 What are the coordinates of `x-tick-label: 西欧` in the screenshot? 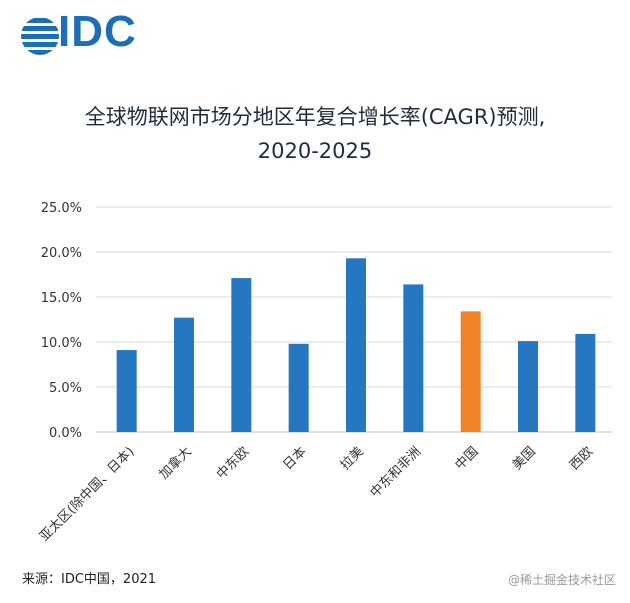 It's located at (581, 458).